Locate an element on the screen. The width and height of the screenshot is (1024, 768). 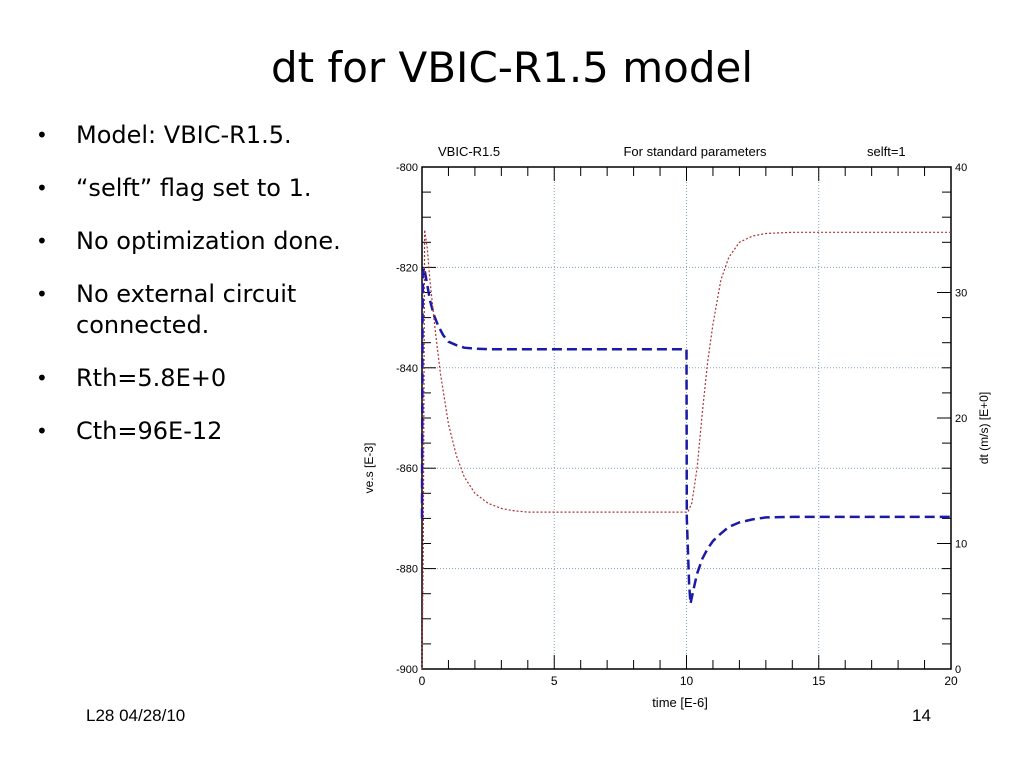
bullet-text: No external circuit connected. is located at coordinates (186, 309).